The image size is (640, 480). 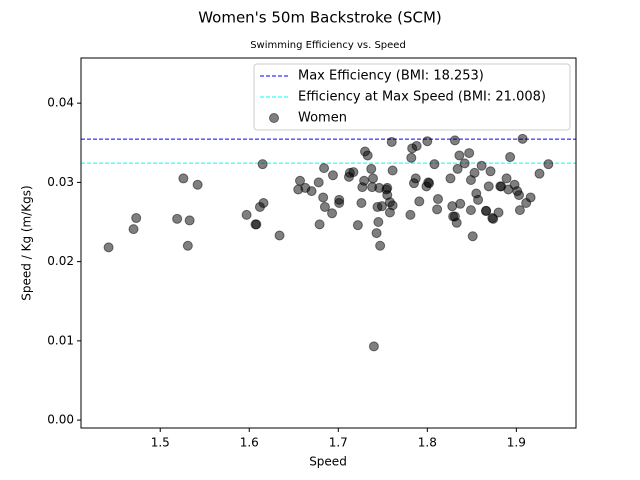 I want to click on y-tick-label: 0.01, so click(x=60, y=340).